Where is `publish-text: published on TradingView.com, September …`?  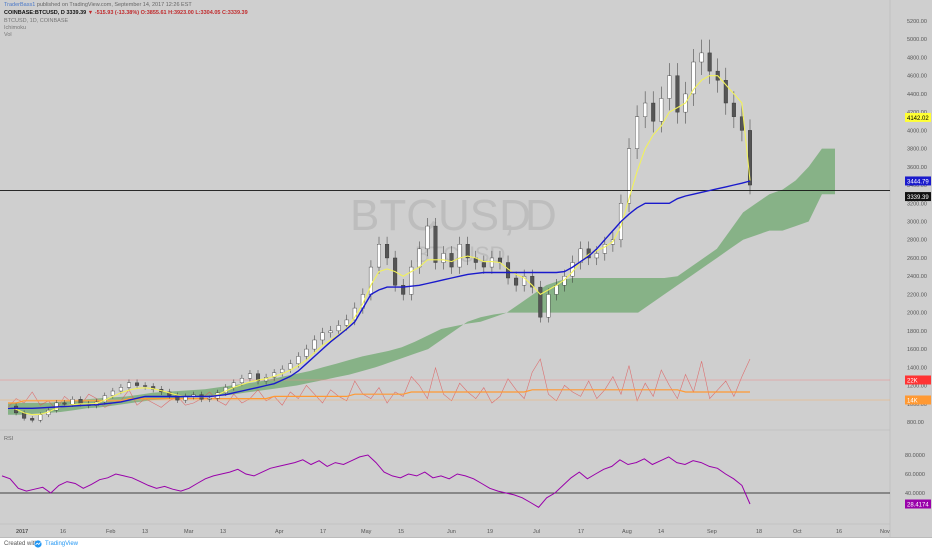 publish-text: published on TradingView.com, September … is located at coordinates (114, 5).